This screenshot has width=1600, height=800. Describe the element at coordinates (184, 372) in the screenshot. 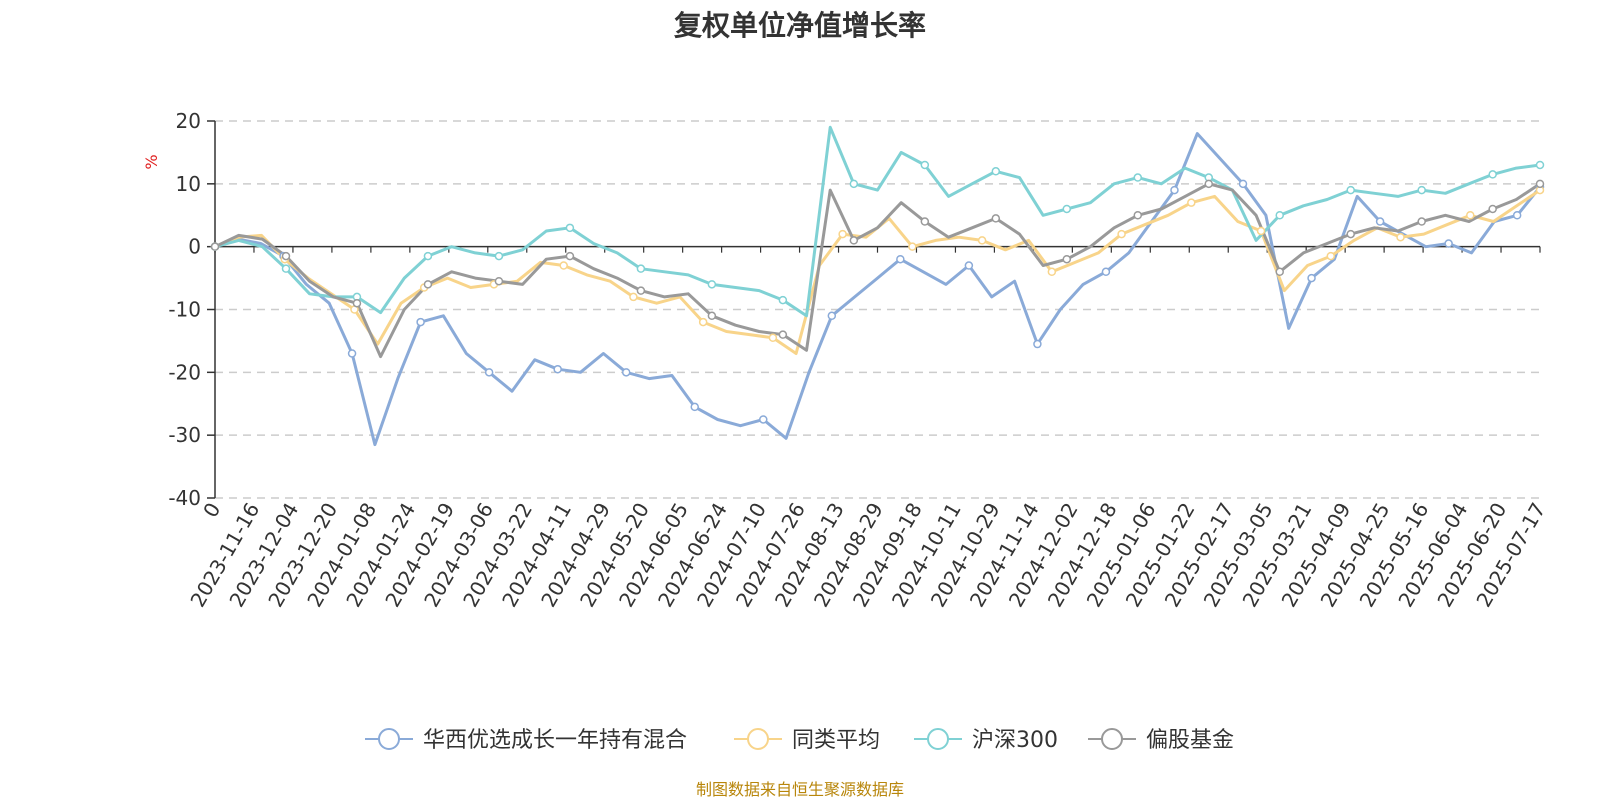

I see `y-tick-label: -20` at that location.